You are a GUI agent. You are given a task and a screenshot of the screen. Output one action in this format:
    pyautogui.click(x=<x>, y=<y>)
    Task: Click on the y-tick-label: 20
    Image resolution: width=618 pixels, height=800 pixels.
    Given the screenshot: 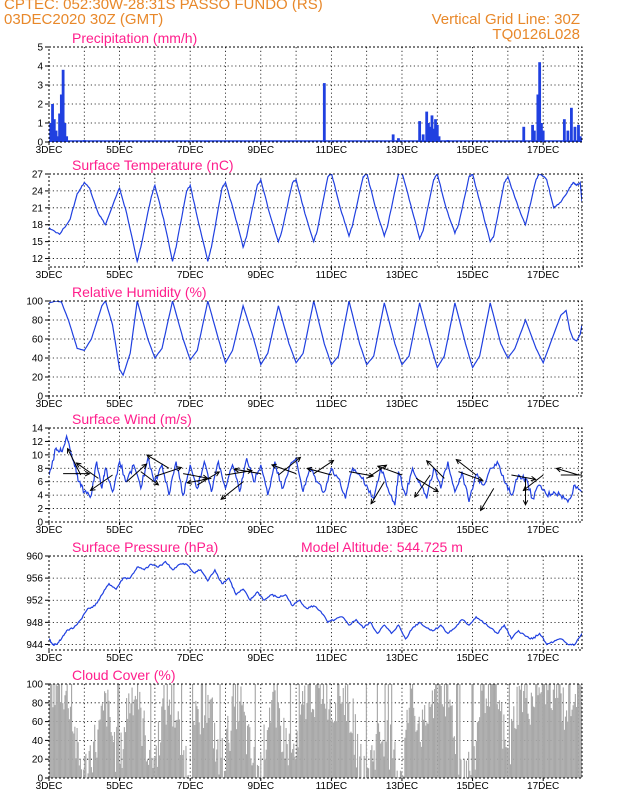 What is the action you would take?
    pyautogui.click(x=38, y=760)
    